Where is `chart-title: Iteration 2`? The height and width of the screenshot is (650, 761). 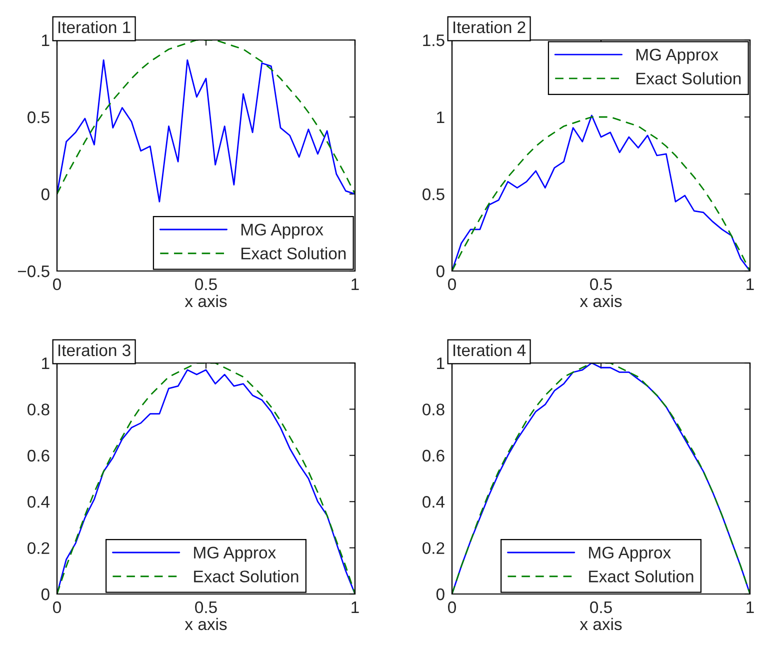 chart-title: Iteration 2 is located at coordinates (490, 27).